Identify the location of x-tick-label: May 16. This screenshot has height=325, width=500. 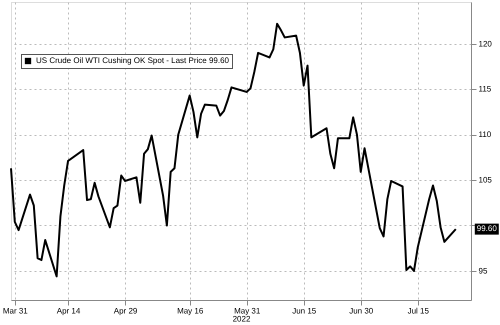
(190, 311).